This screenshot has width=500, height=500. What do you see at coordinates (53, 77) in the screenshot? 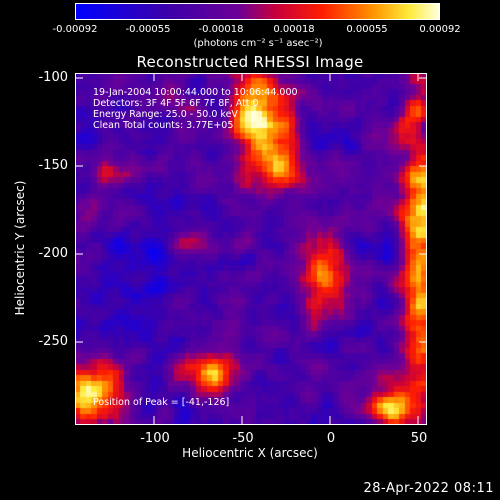
I see `y-tick-label: -100` at bounding box center [53, 77].